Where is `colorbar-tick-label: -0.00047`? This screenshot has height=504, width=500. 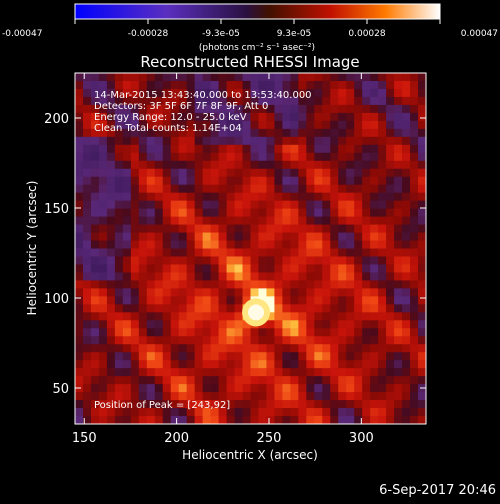
colorbar-tick-label: -0.00047 is located at coordinates (22, 34).